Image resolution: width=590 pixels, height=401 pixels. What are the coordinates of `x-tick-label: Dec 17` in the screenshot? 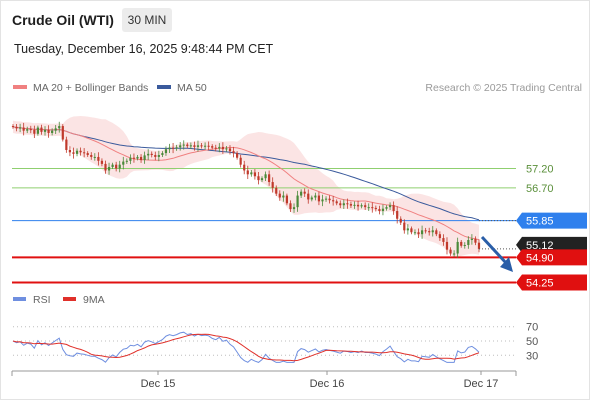 It's located at (481, 384).